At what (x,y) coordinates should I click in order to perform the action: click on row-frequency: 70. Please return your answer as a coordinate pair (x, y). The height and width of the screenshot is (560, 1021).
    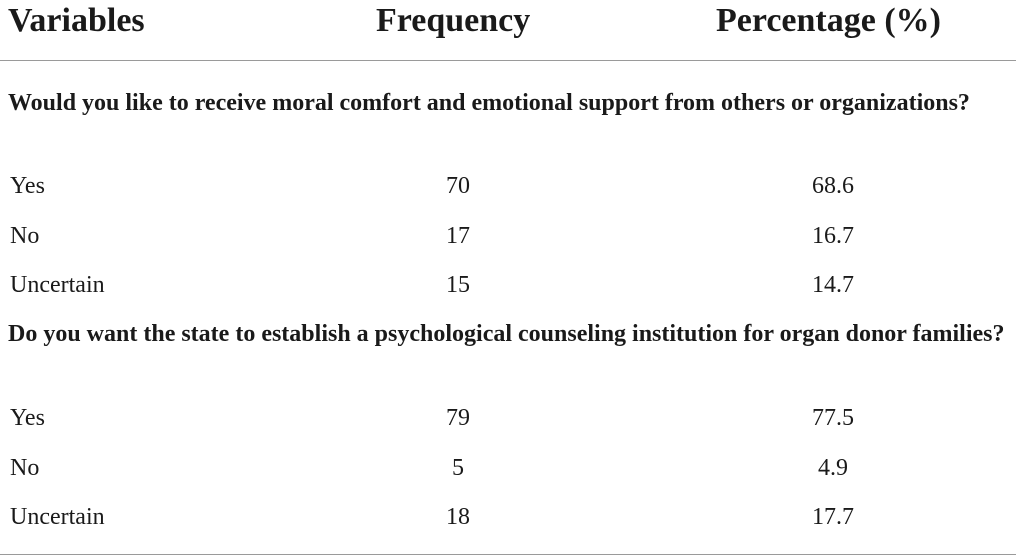
    Looking at the image, I should click on (458, 186).